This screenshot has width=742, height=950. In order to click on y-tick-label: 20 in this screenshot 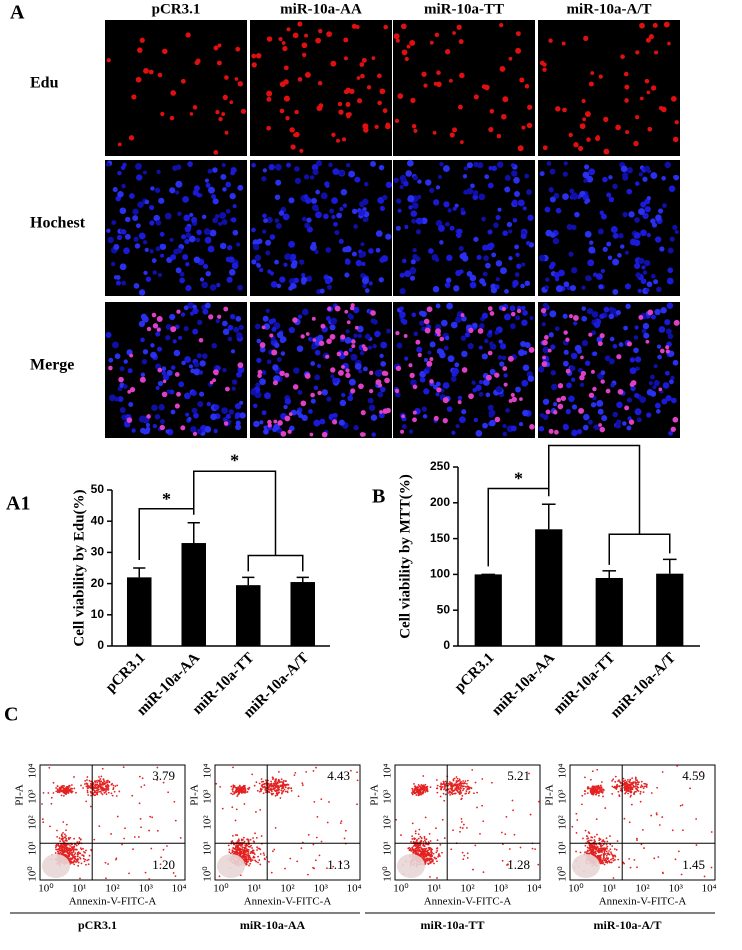, I will do `click(98, 583)`.